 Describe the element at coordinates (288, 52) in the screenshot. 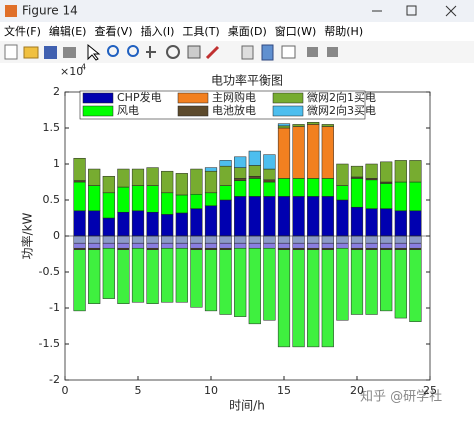

I see `tool-legend` at that location.